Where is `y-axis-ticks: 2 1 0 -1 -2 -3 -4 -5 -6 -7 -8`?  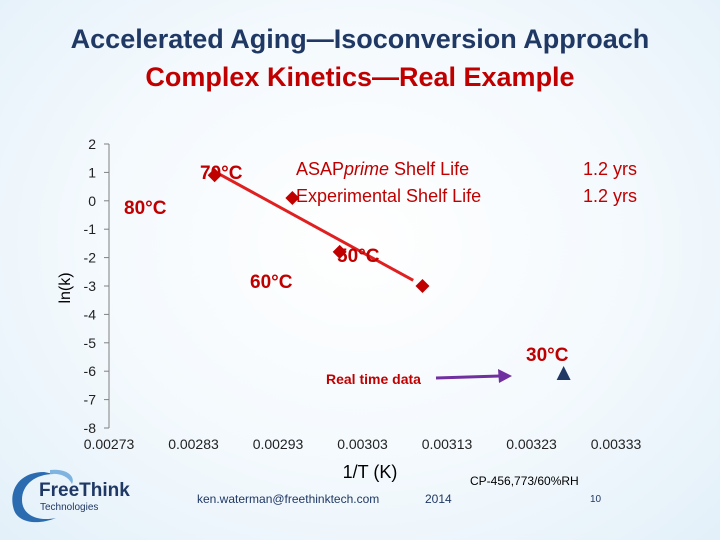 y-axis-ticks: 2 1 0 -1 -2 -3 -4 -5 -6 -7 -8 is located at coordinates (96, 286).